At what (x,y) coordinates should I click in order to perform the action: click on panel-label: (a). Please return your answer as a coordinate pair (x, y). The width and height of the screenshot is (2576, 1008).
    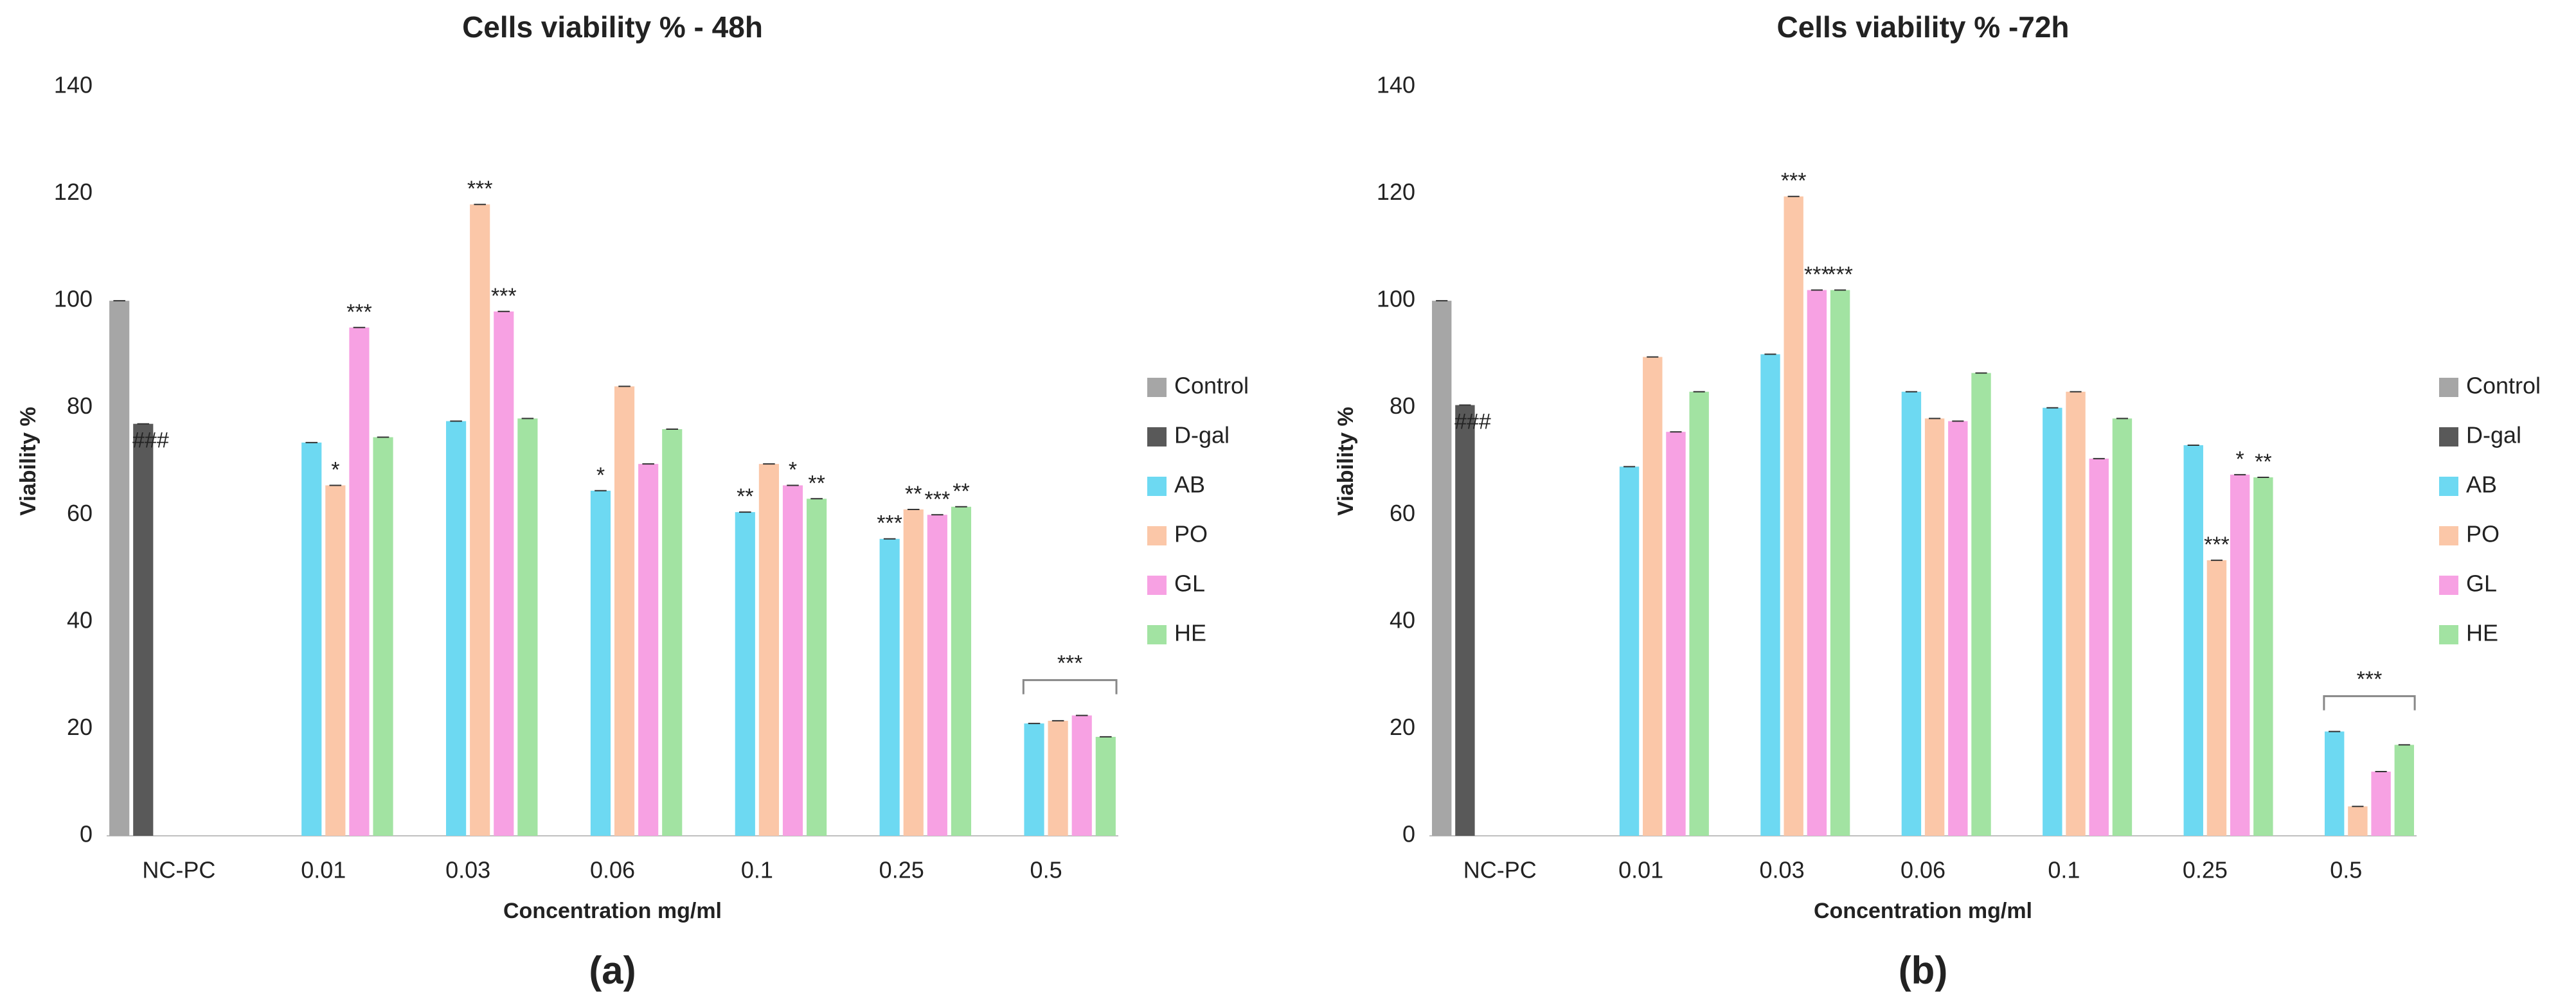
    Looking at the image, I should click on (612, 970).